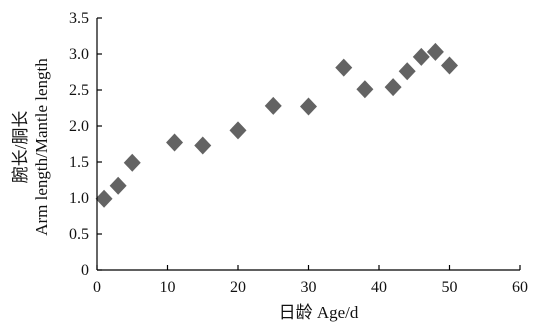  What do you see at coordinates (20, 147) in the screenshot?
I see `y-axis-label-chinese: 腕长/胴长` at bounding box center [20, 147].